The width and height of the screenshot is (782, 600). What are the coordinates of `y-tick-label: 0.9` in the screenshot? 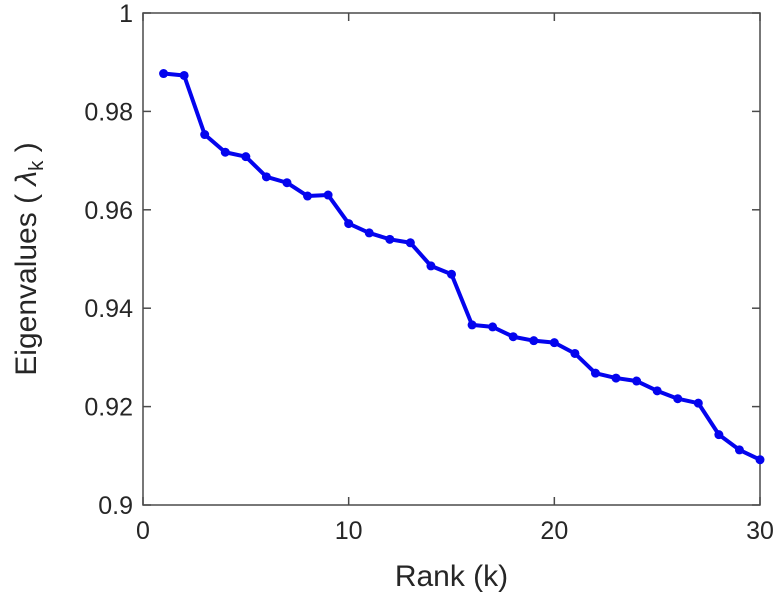 It's located at (115, 506).